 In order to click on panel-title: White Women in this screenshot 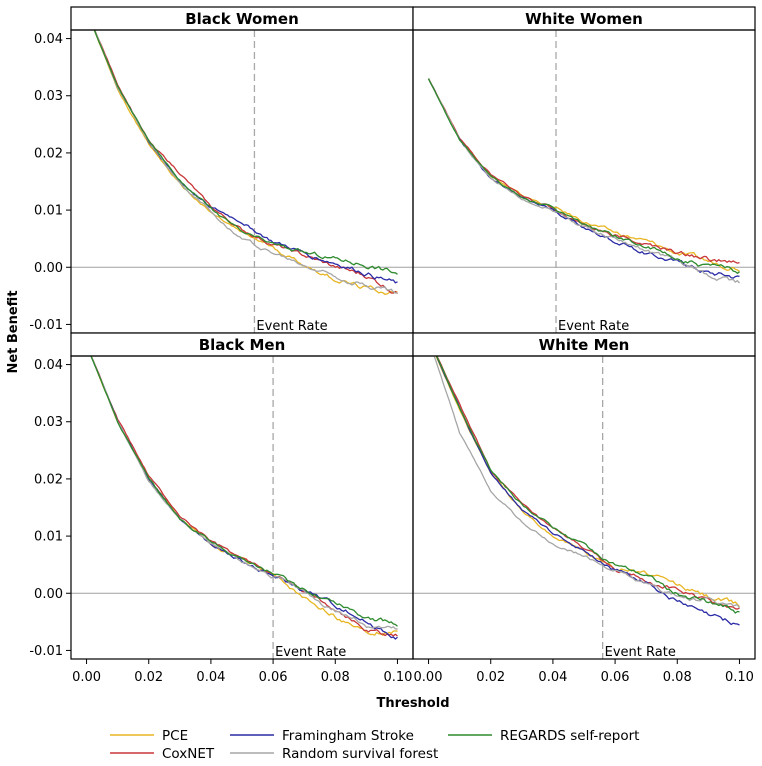, I will do `click(584, 19)`.